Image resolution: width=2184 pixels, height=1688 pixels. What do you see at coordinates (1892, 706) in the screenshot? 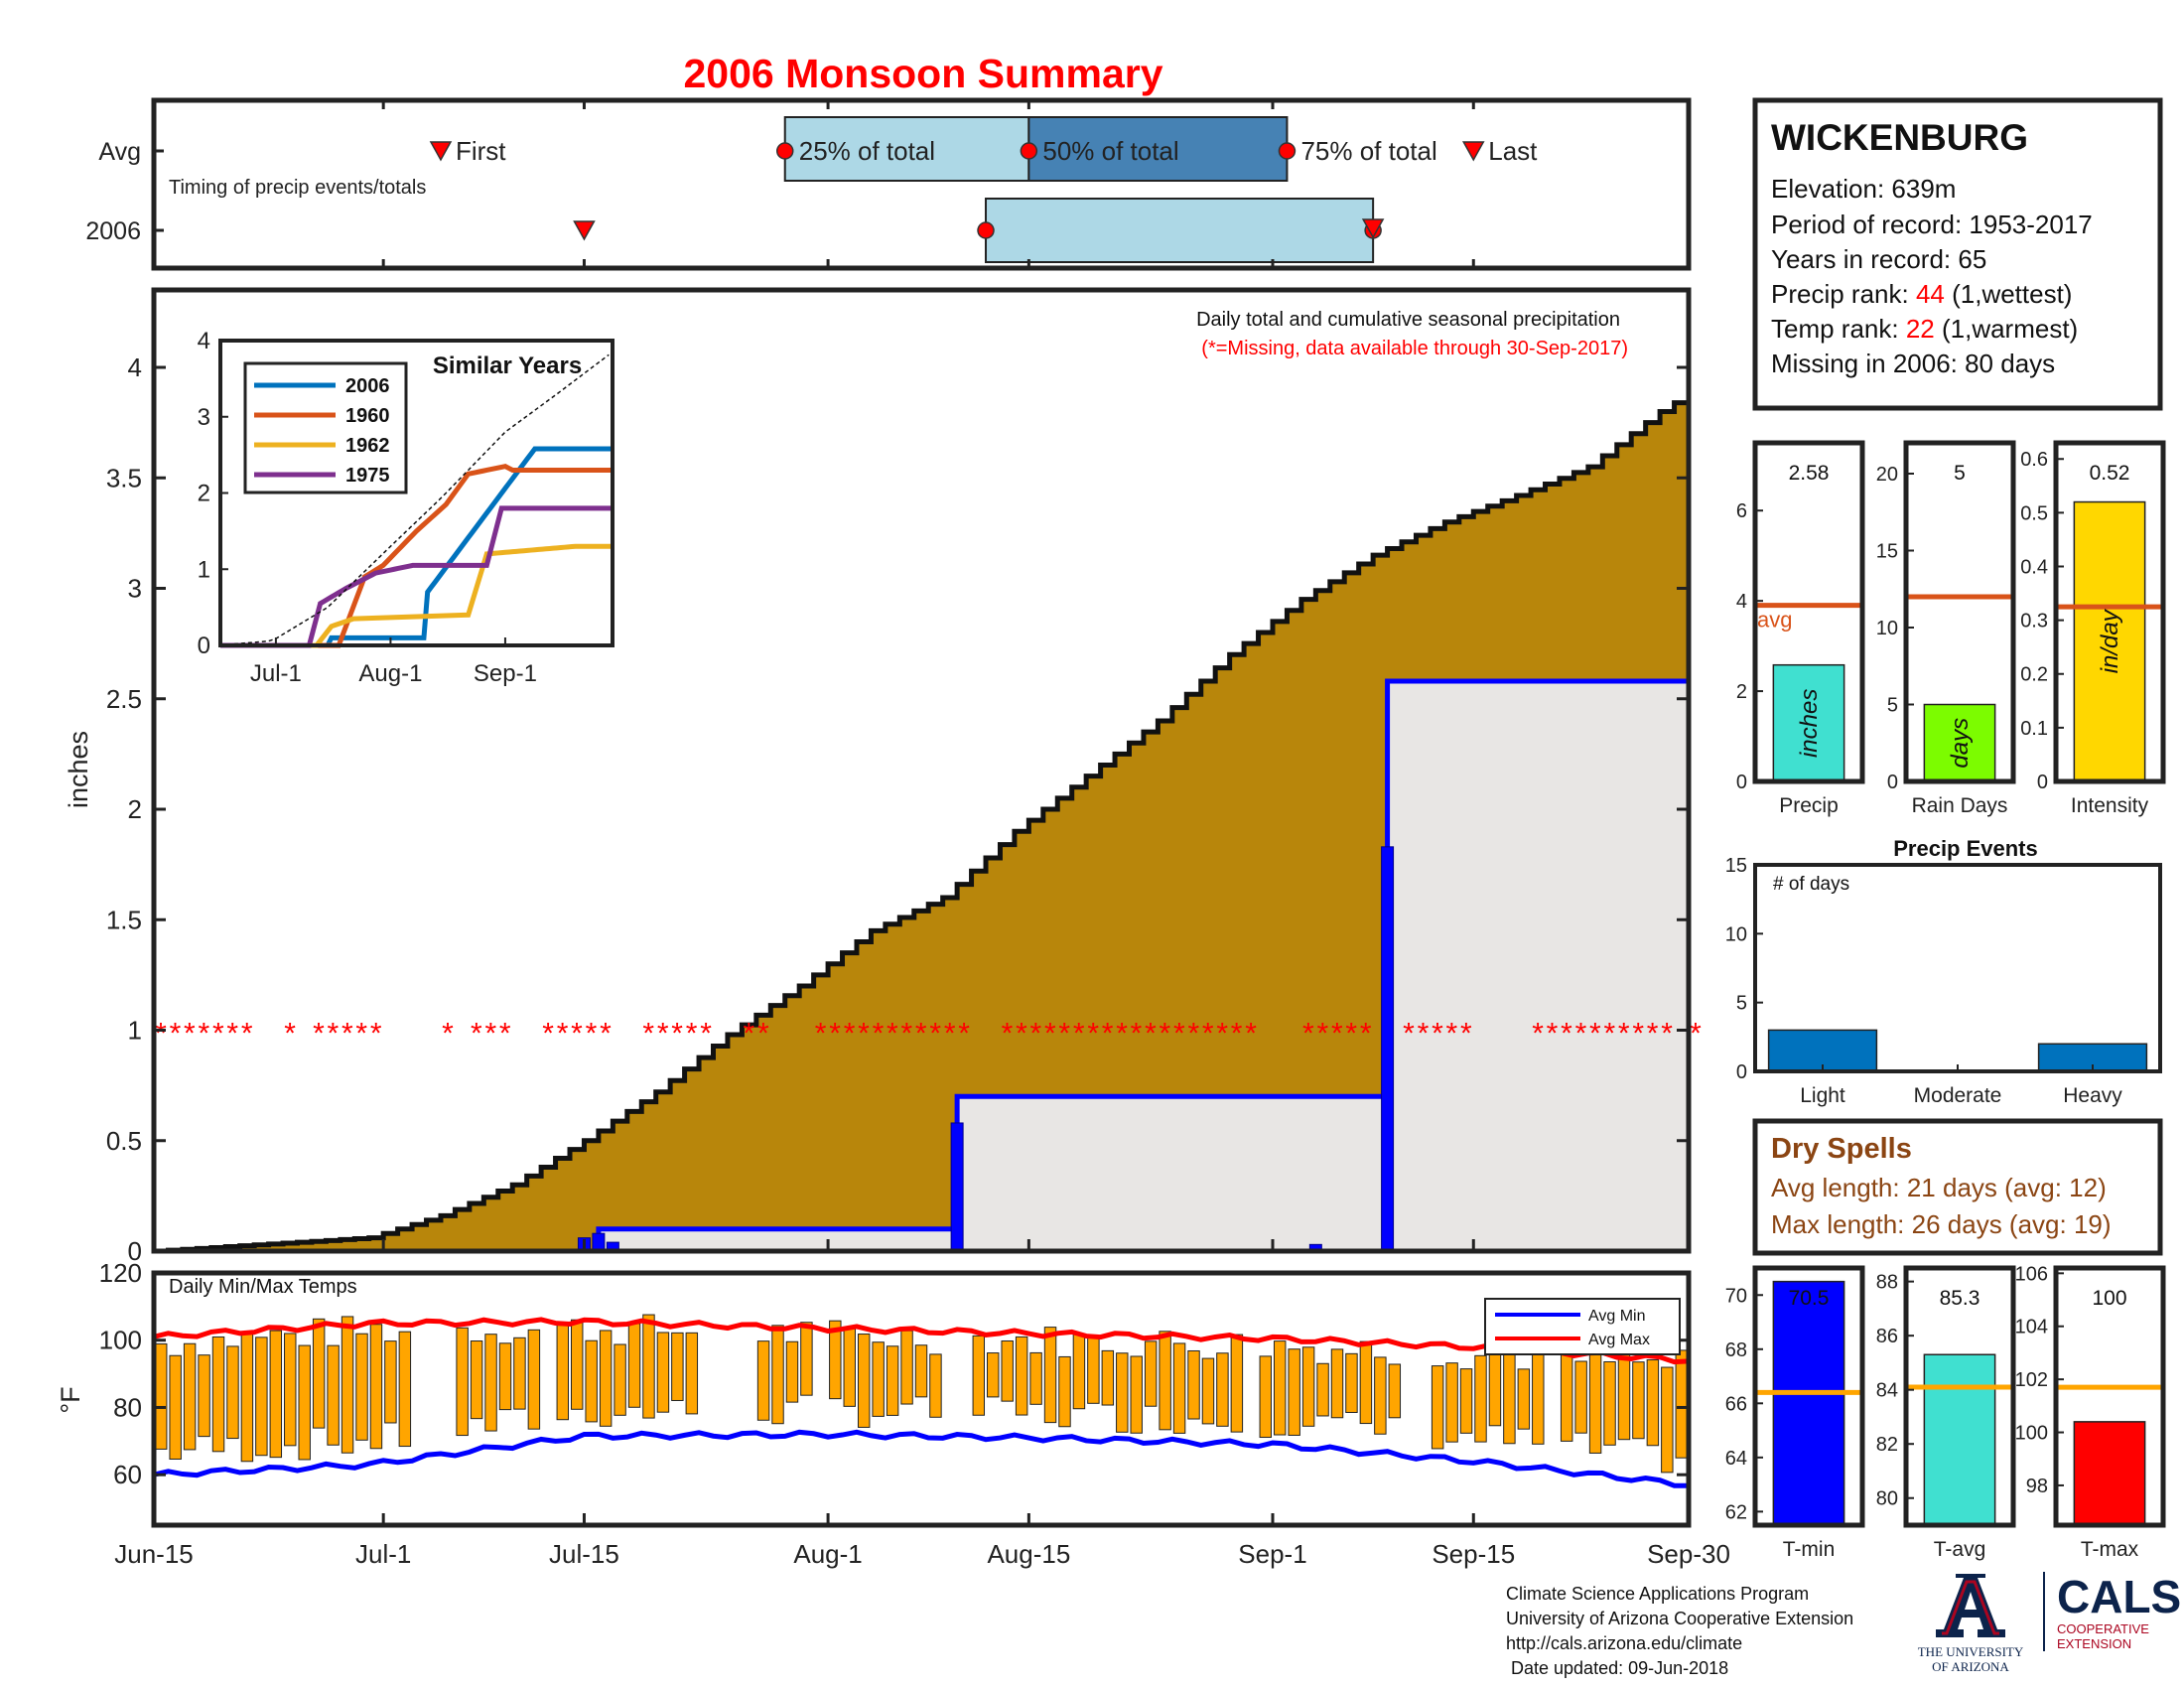
I see `precip-mini-ytick-label: 5` at bounding box center [1892, 706].